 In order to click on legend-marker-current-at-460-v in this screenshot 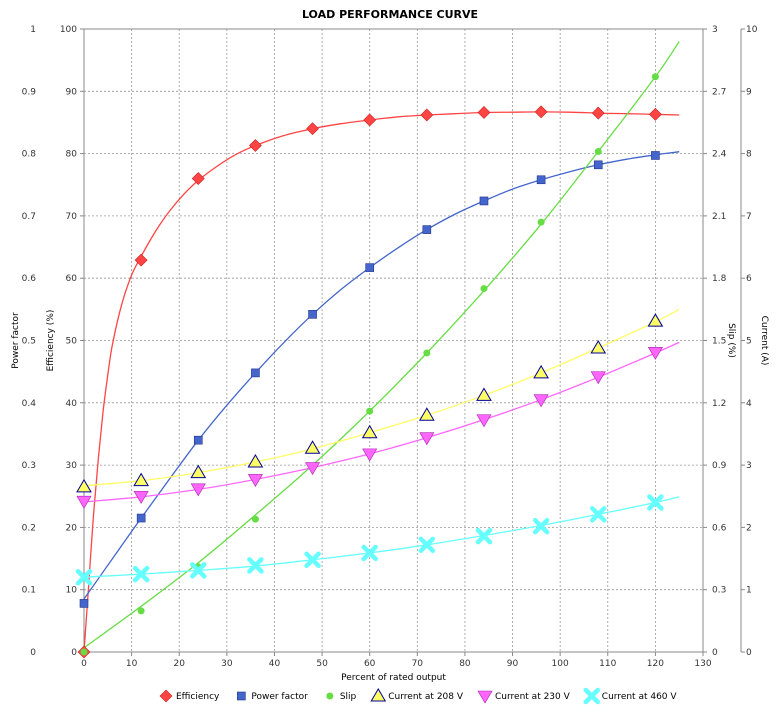, I will do `click(592, 696)`.